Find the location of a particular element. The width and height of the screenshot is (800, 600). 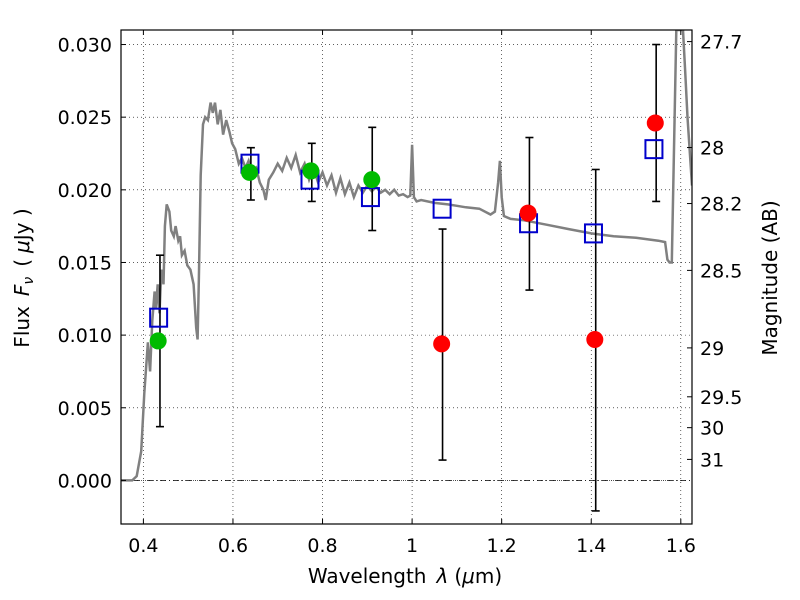

y-tick-label: 0.015 is located at coordinates (85, 263).